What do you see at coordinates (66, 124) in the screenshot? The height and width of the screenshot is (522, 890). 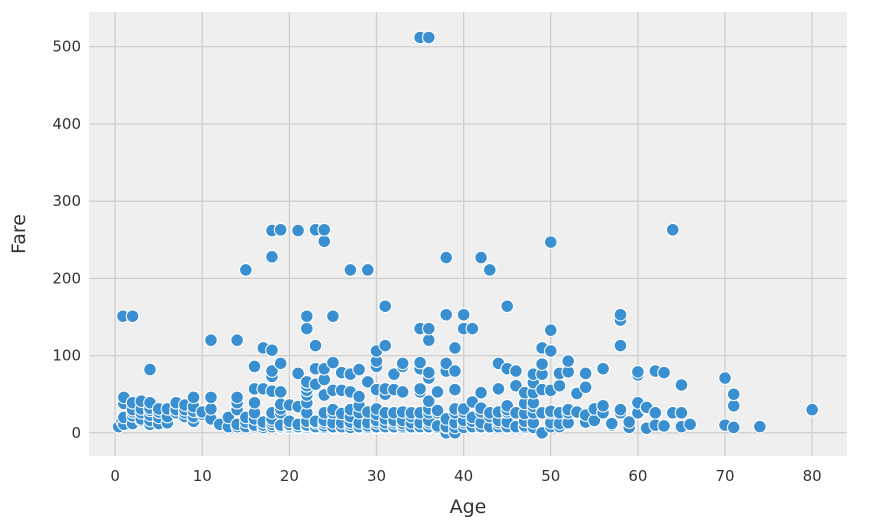 I see `y-tick-label: 400` at bounding box center [66, 124].